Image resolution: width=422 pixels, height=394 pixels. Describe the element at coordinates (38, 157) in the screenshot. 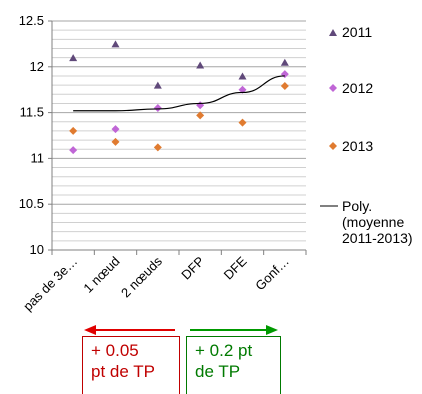

I see `y-tick-label: 11` at that location.